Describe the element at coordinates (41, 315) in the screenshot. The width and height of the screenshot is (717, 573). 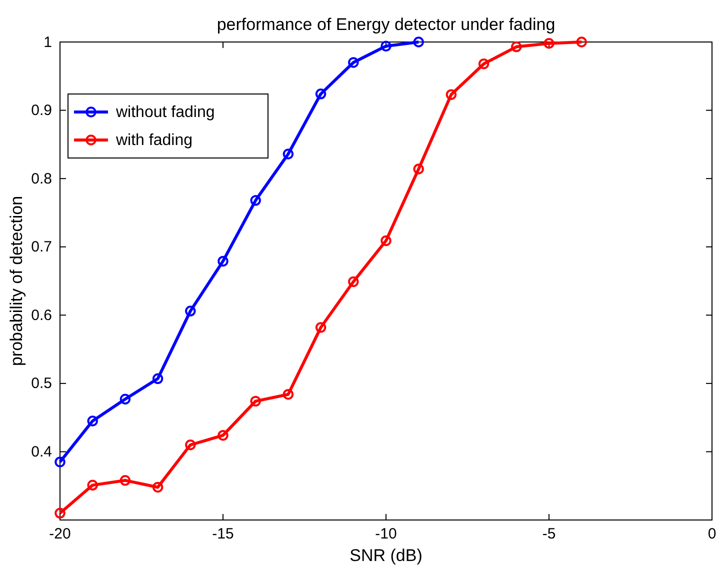
I see `y-tick-label: 0.6` at that location.